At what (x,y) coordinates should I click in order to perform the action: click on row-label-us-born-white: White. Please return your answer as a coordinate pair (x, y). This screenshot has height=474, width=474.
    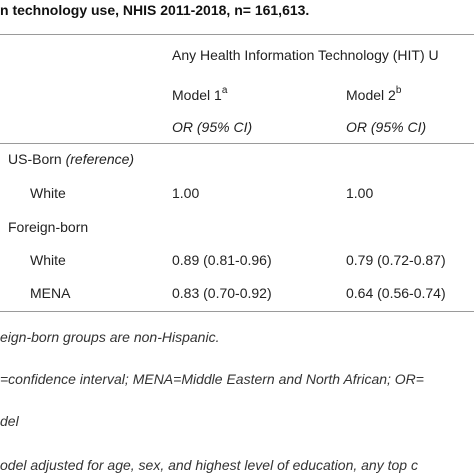
    Looking at the image, I should click on (48, 193).